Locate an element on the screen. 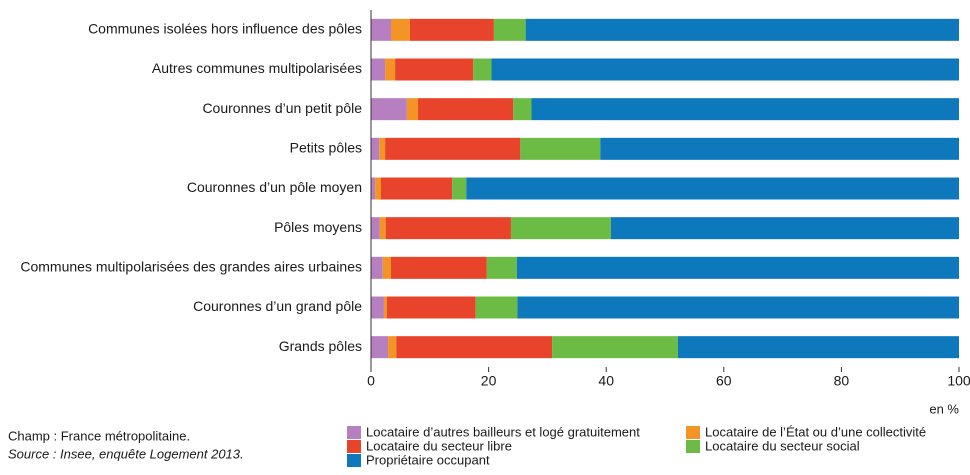  x-tick-label: 20 is located at coordinates (489, 381).